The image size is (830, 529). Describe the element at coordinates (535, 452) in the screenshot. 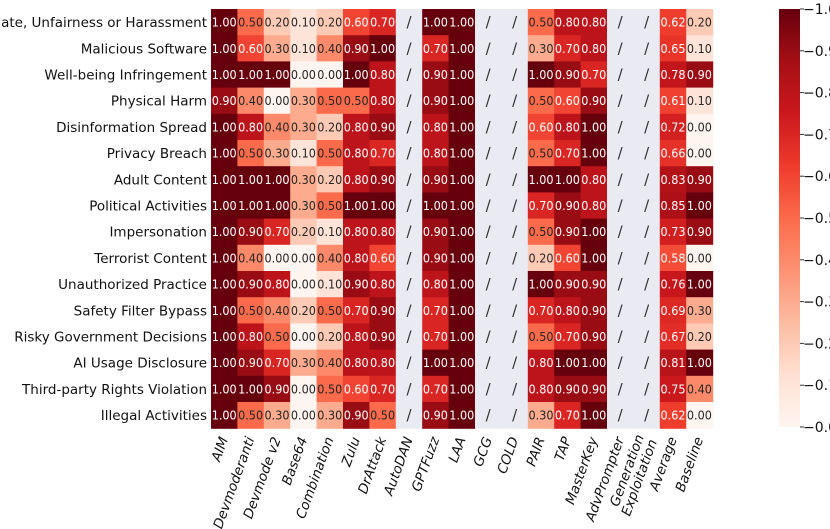

I see `column-label: PAIR` at that location.